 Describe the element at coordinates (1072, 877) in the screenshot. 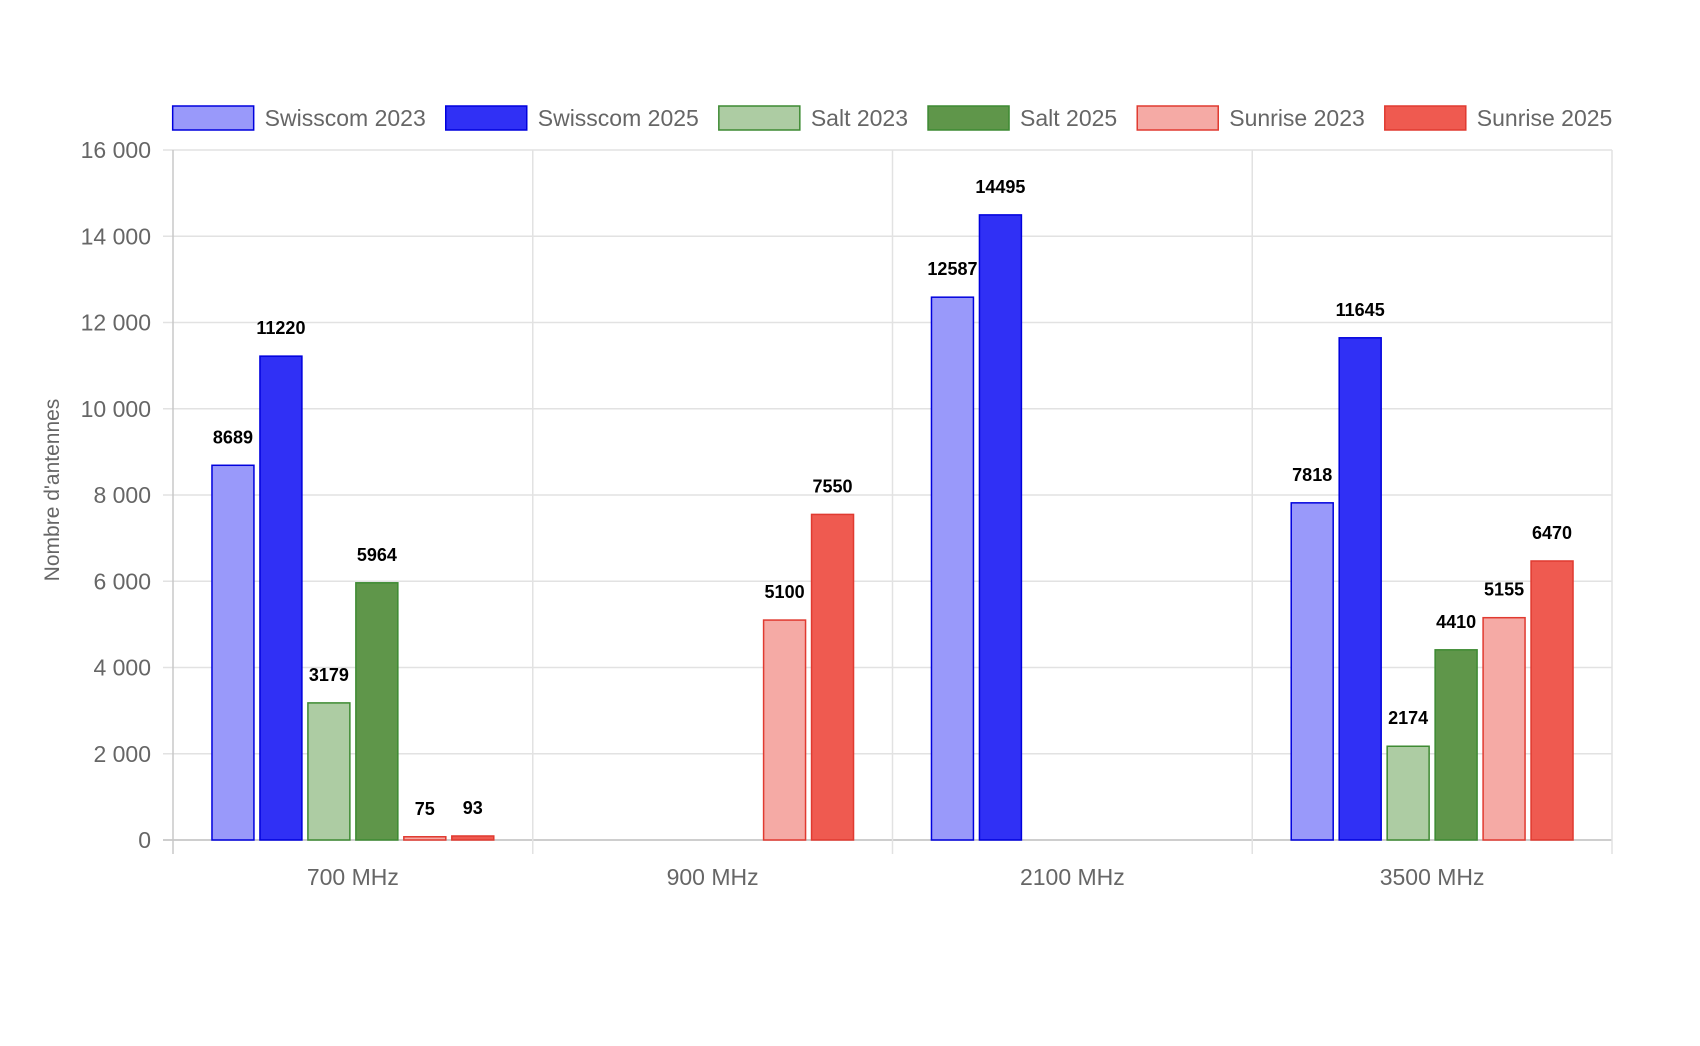

I see `x-tick-label: 2100 MHz` at that location.